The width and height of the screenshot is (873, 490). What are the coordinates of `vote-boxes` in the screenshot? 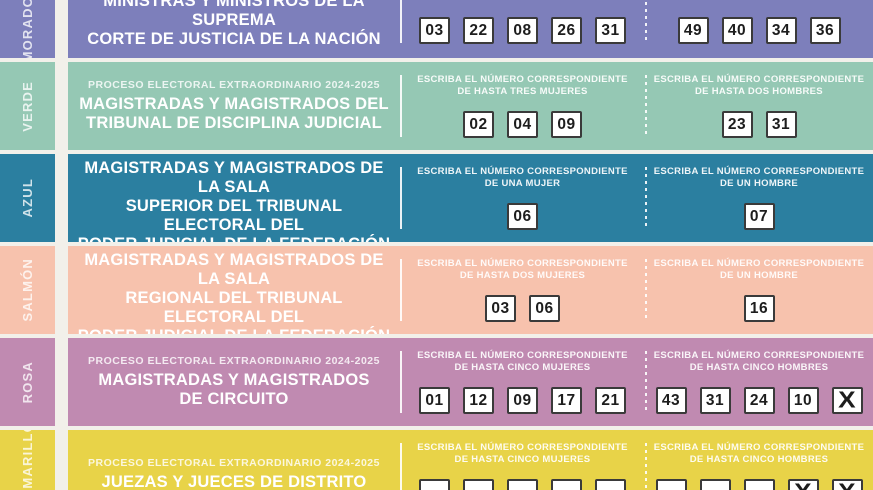 It's located at (522, 484).